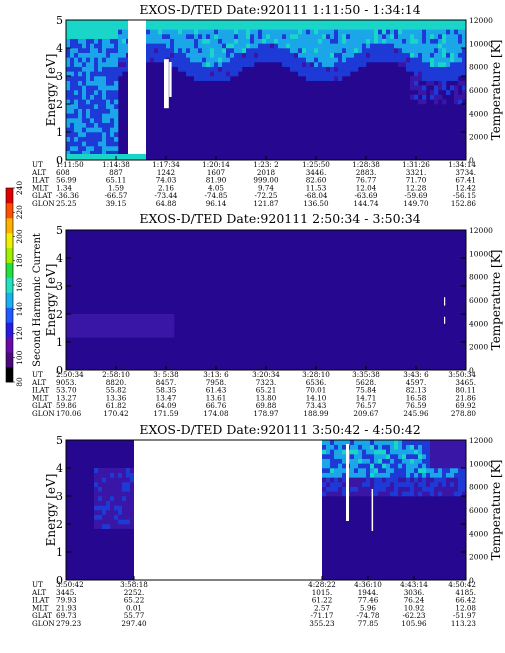 This screenshot has width=505, height=653. Describe the element at coordinates (279, 429) in the screenshot. I see `panel-3-title: EXOS-D/TED Date:920111 3:50:42 - 4:50:42` at that location.